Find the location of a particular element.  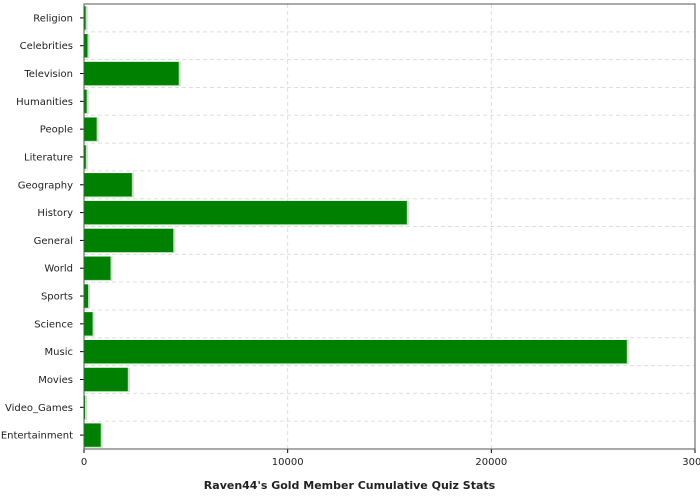

category-label: Science is located at coordinates (53, 324).